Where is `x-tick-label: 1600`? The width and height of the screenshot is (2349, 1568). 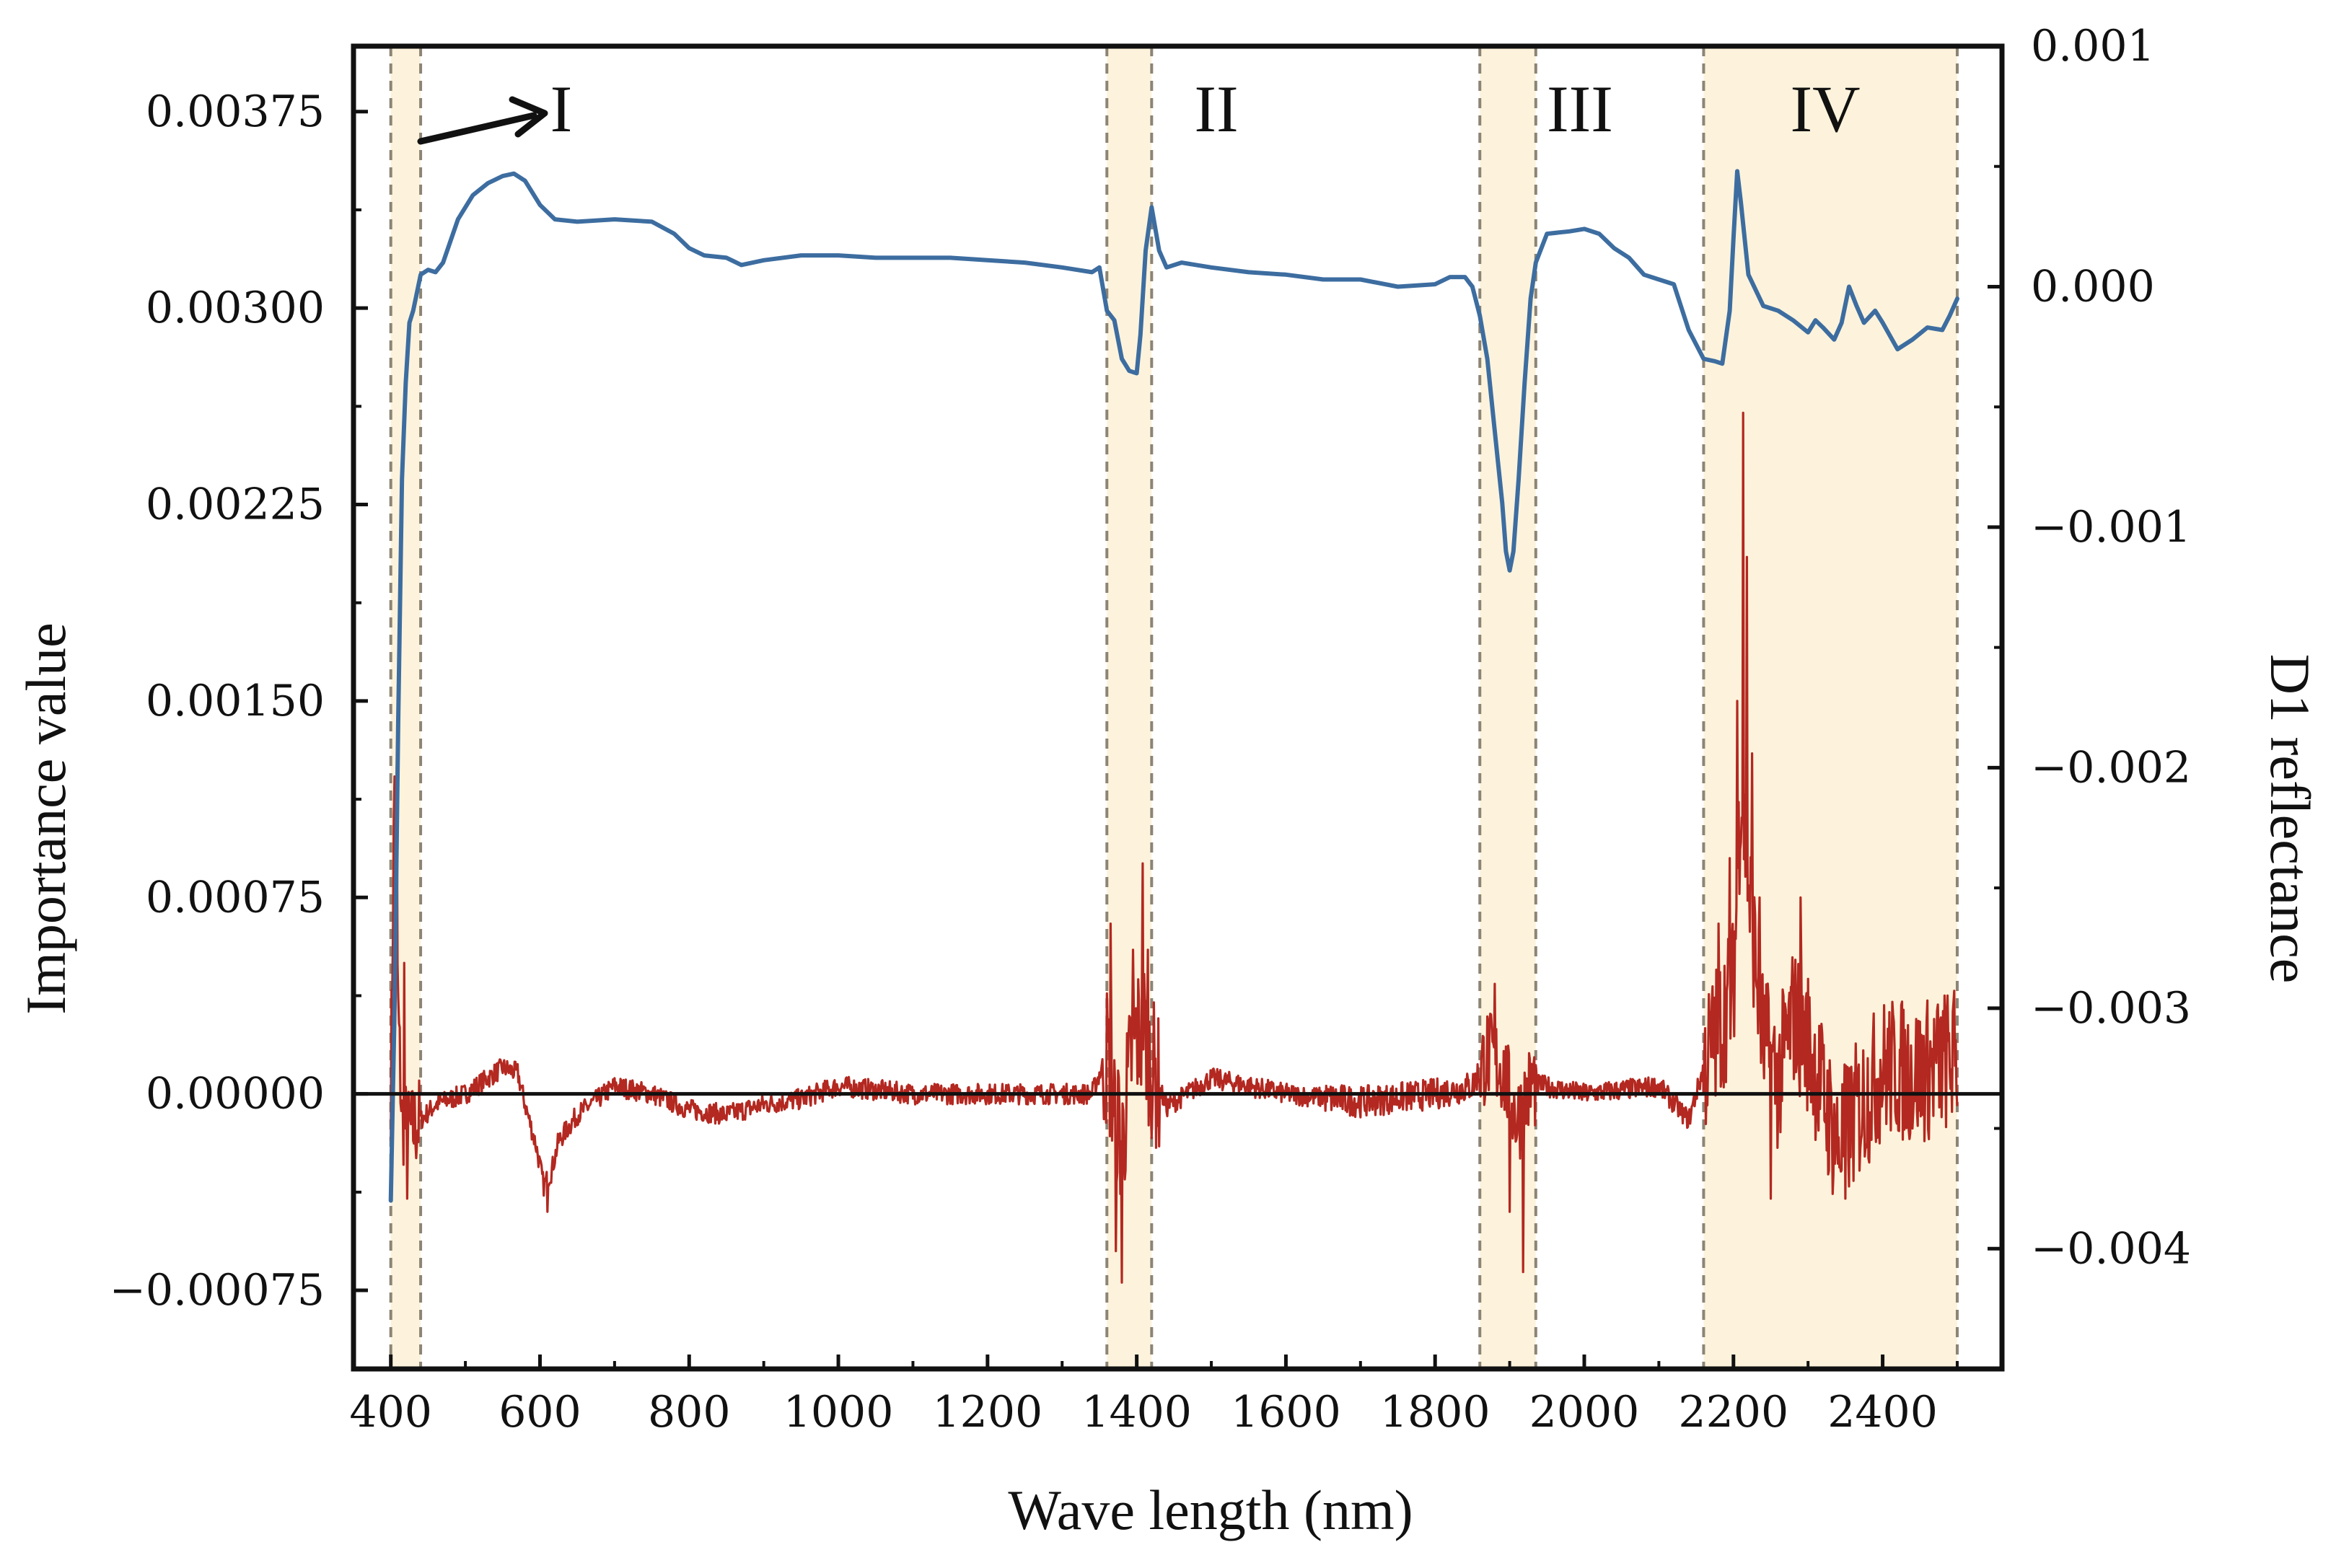
x-tick-label: 1600 is located at coordinates (1286, 1412).